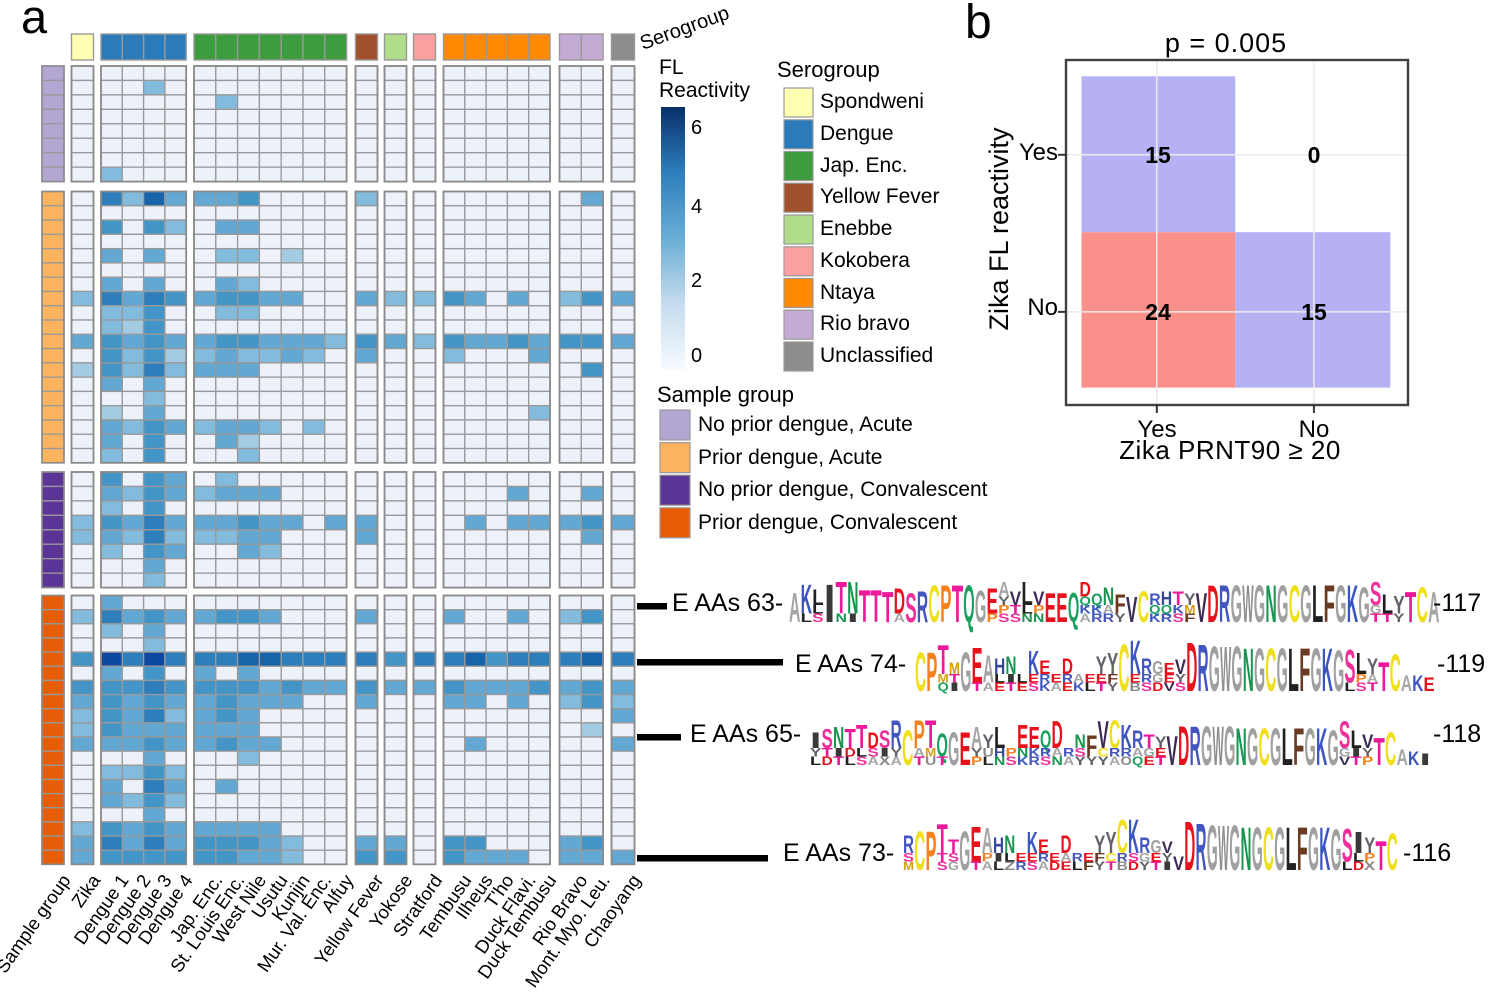  Describe the element at coordinates (908, 866) in the screenshot. I see `svg-text: M` at that location.